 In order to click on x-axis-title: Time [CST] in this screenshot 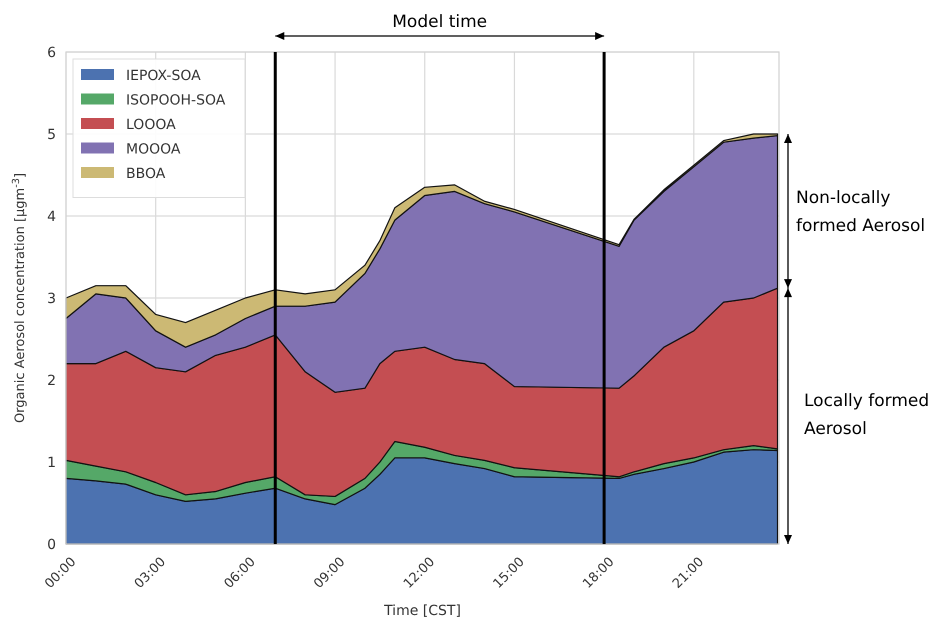, I will do `click(422, 611)`.